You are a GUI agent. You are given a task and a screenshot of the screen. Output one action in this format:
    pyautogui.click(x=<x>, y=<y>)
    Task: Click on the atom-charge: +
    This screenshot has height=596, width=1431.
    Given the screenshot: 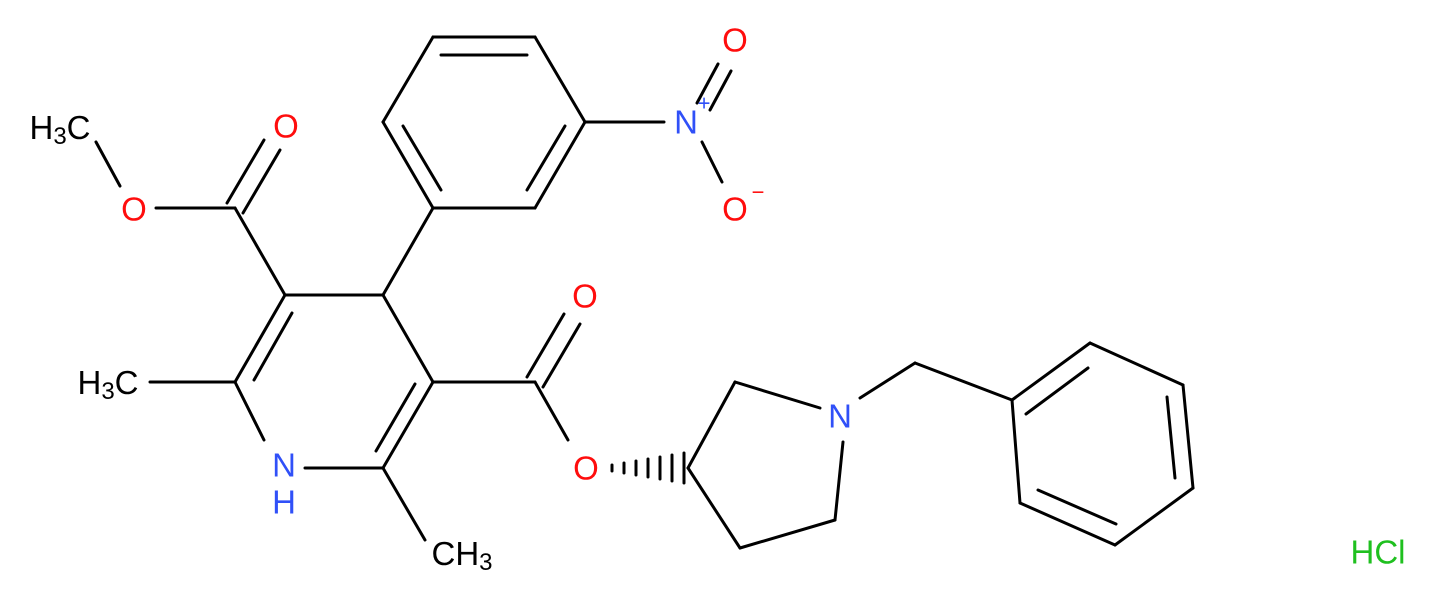 What is the action you would take?
    pyautogui.click(x=704, y=103)
    